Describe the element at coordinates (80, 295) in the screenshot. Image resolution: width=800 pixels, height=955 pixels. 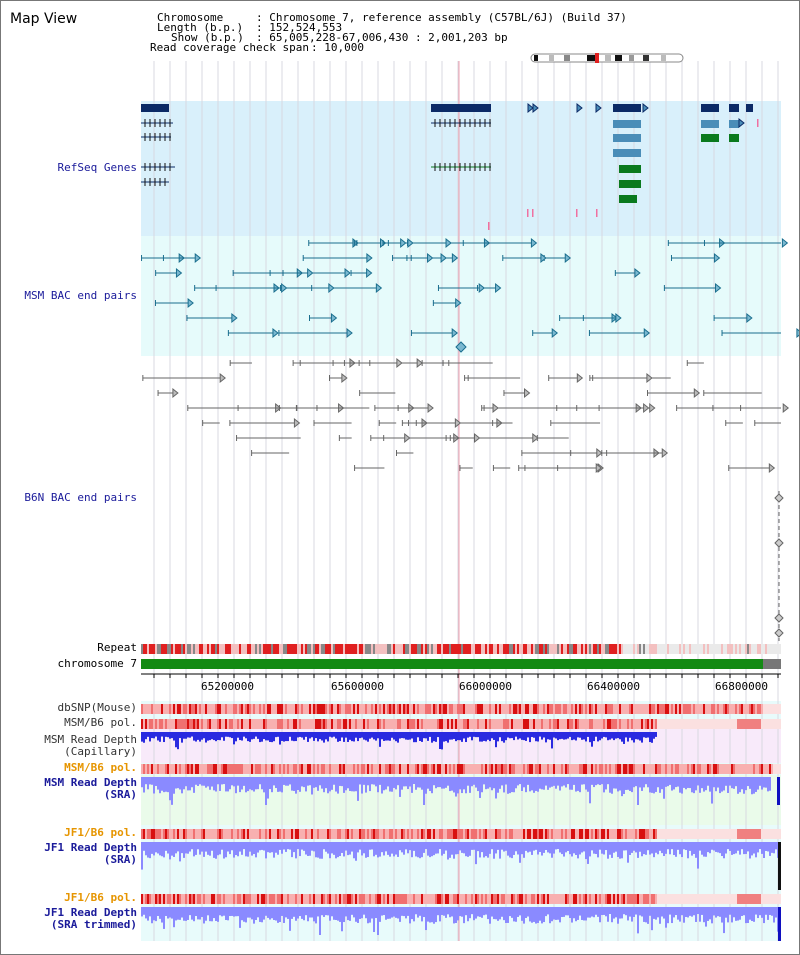
I see `track-label-msm-bac: MSM BAC end pairs` at that location.